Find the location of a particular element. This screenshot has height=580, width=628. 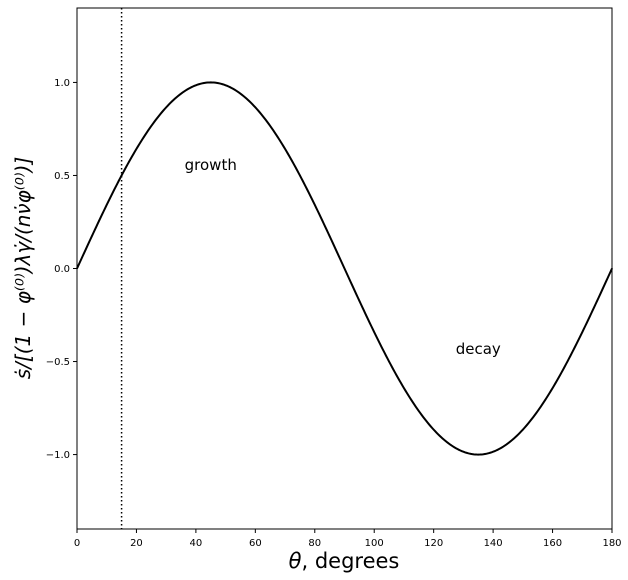

y-tick-label: 0.5 is located at coordinates (62, 176).